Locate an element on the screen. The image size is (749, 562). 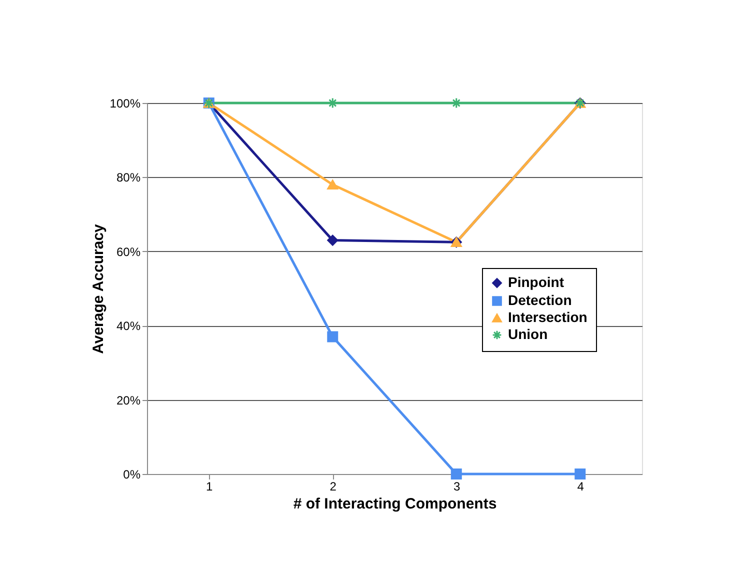
x-axis-title: # of Interacting Components is located at coordinates (395, 504).